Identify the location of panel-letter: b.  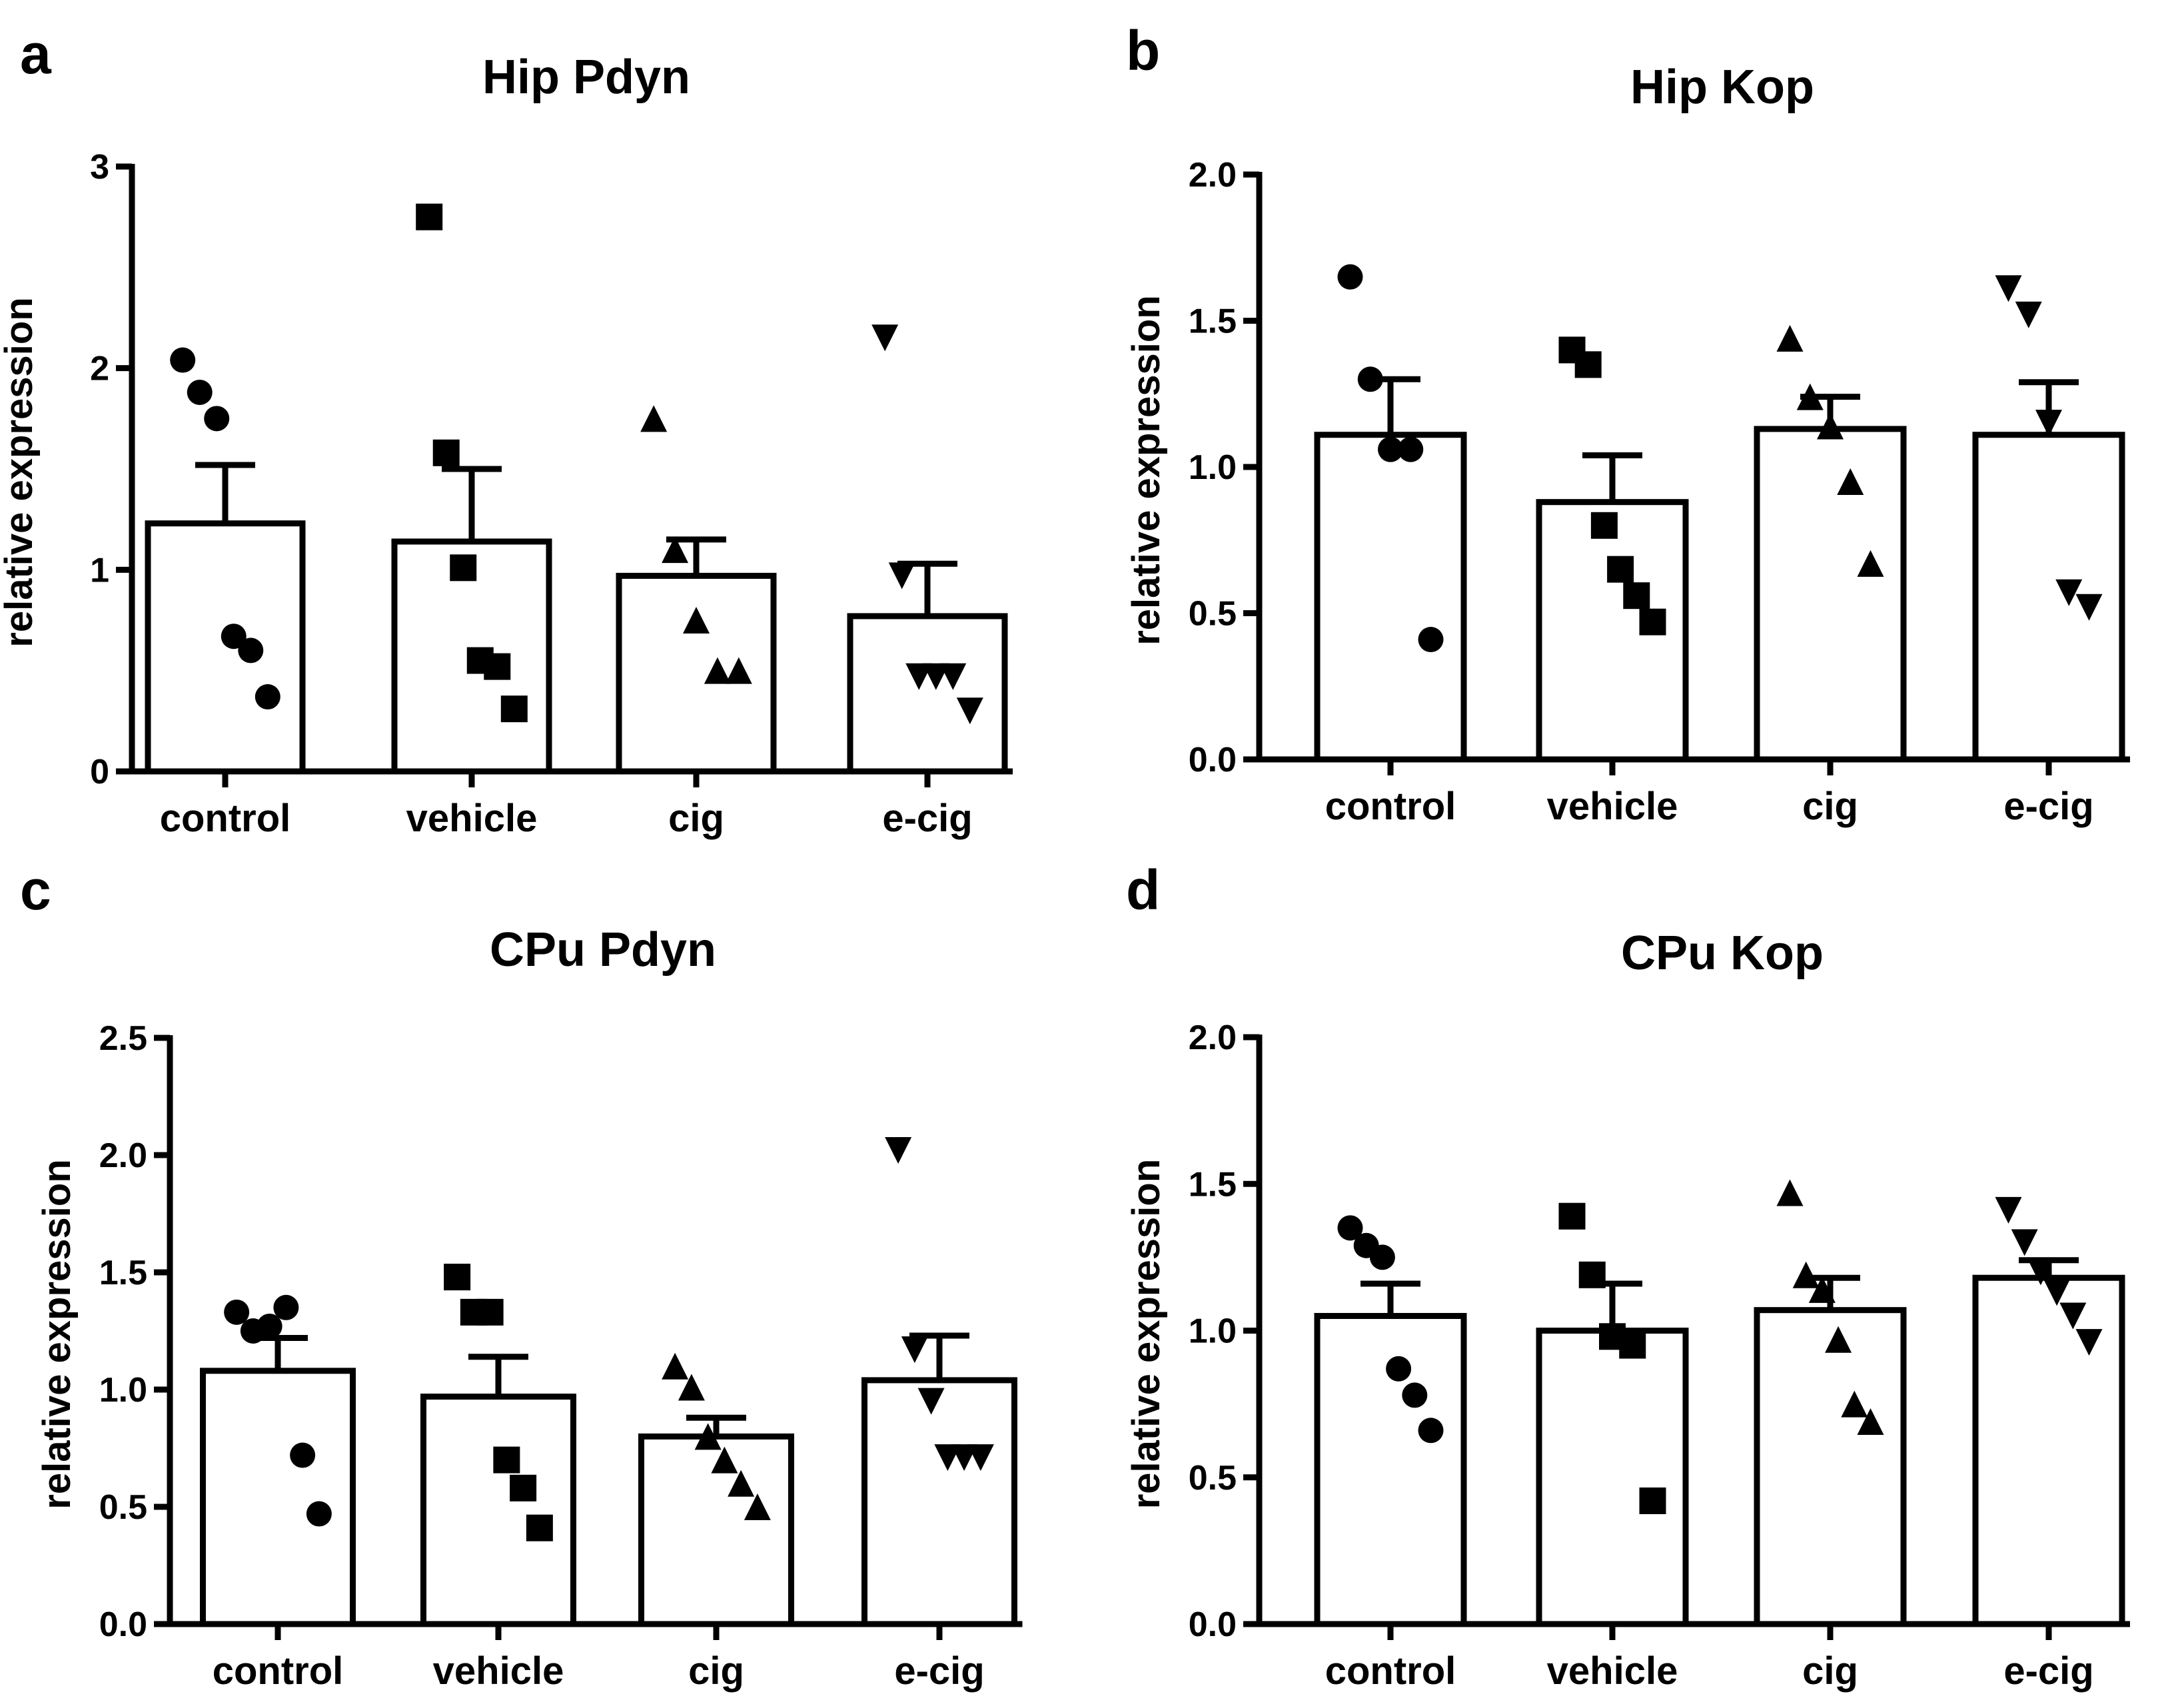
(1143, 50).